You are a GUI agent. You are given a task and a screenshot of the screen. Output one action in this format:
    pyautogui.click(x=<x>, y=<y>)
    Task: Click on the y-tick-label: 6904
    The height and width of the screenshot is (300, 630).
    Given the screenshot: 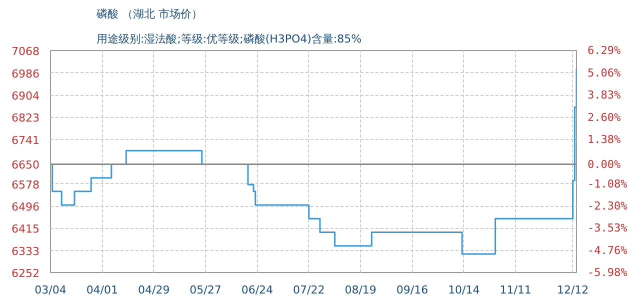 What is the action you would take?
    pyautogui.click(x=26, y=96)
    